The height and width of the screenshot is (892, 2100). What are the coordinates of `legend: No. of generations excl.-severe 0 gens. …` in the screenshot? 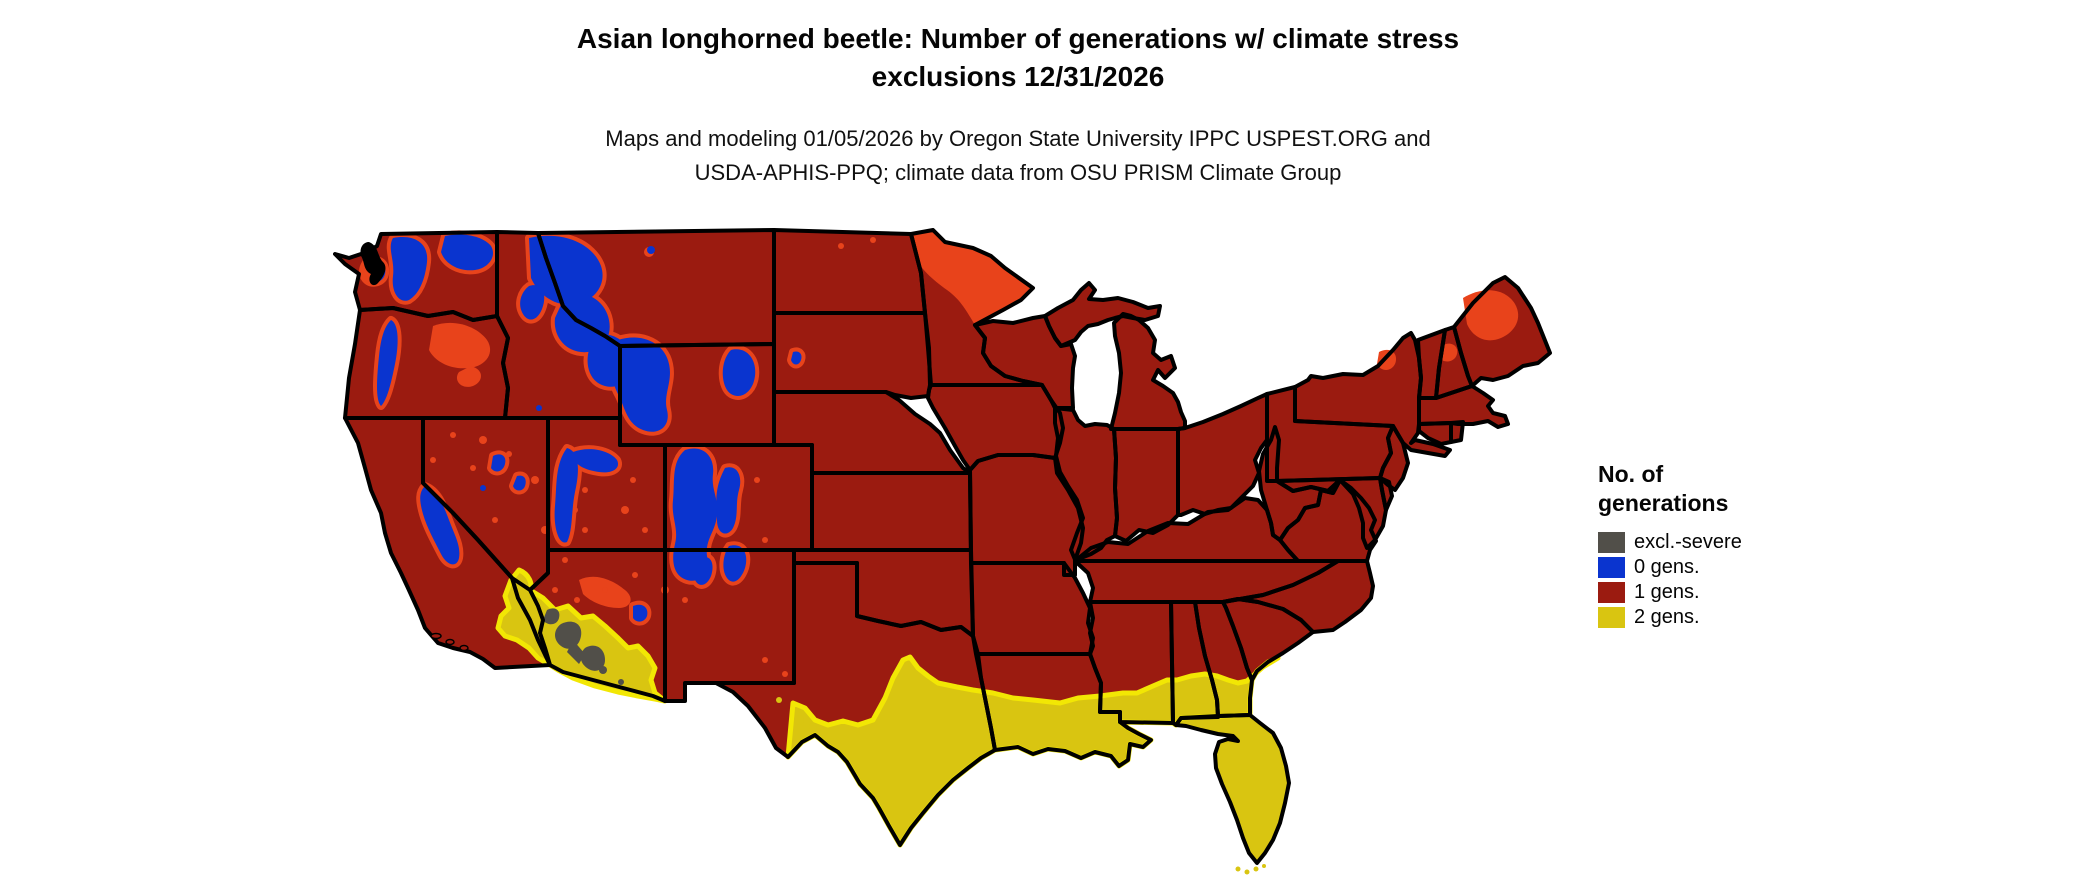 It's located at (1713, 545).